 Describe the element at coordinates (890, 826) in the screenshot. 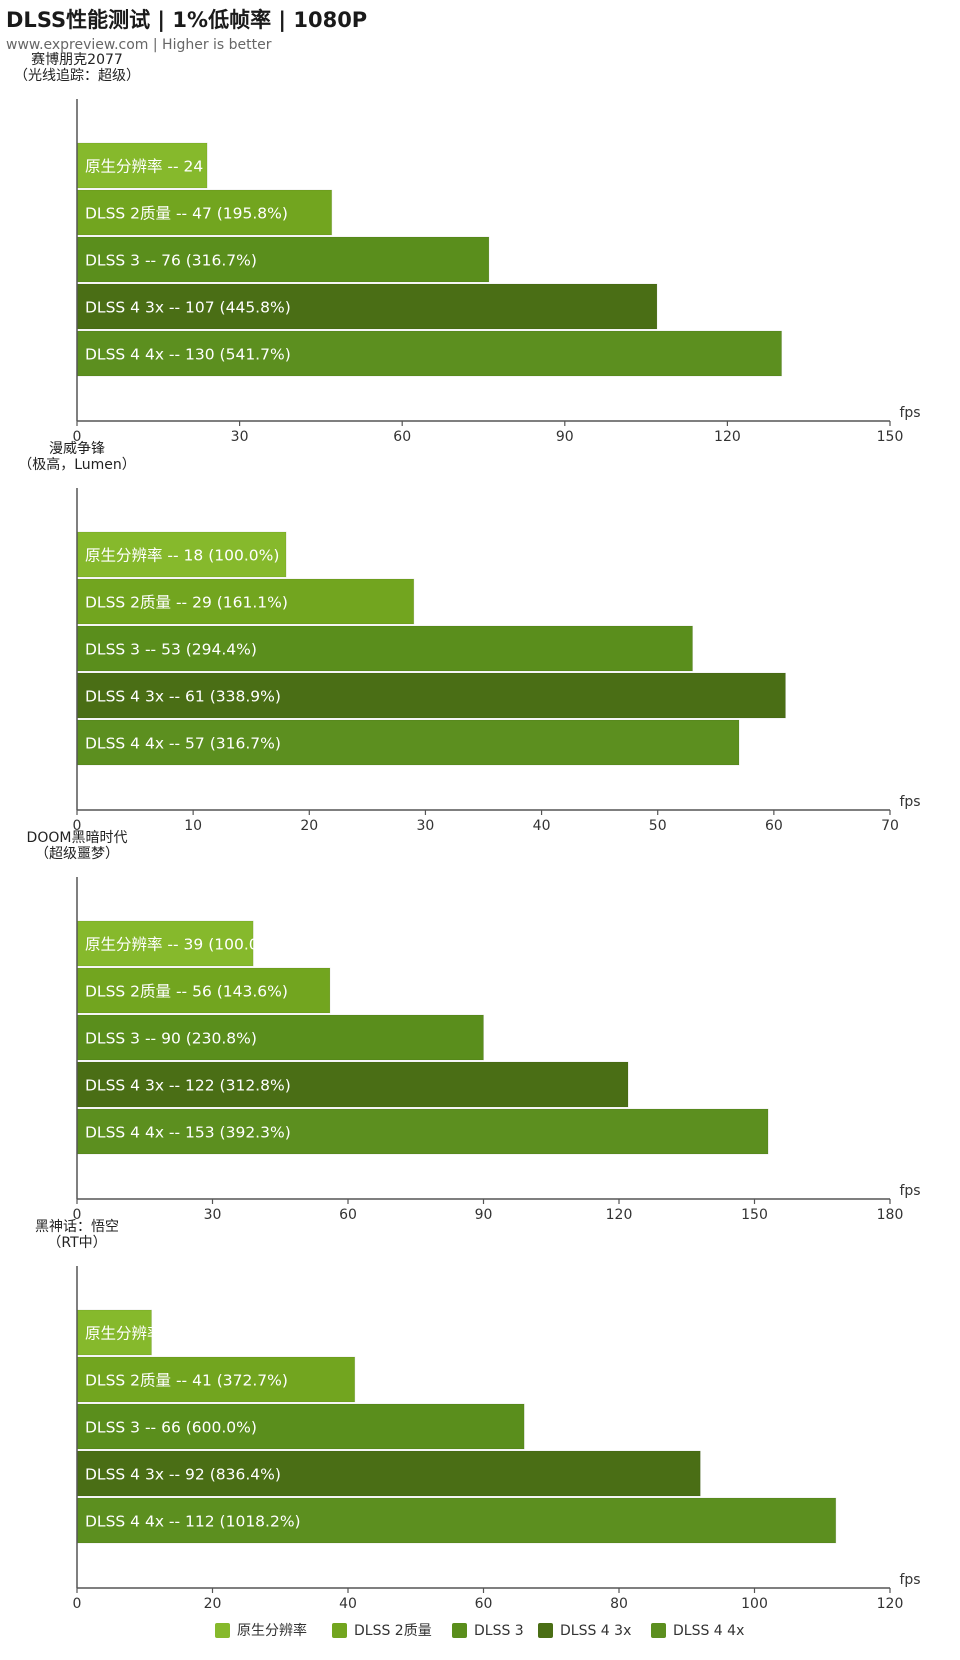

I see `x-tick-label: 70` at that location.